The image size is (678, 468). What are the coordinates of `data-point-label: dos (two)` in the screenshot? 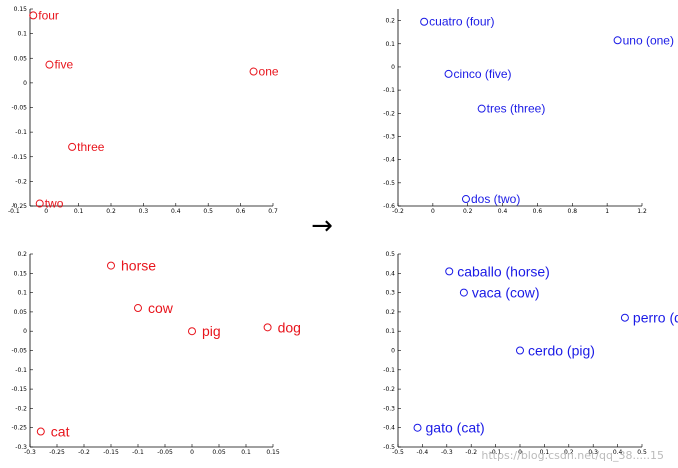 It's located at (495, 199).